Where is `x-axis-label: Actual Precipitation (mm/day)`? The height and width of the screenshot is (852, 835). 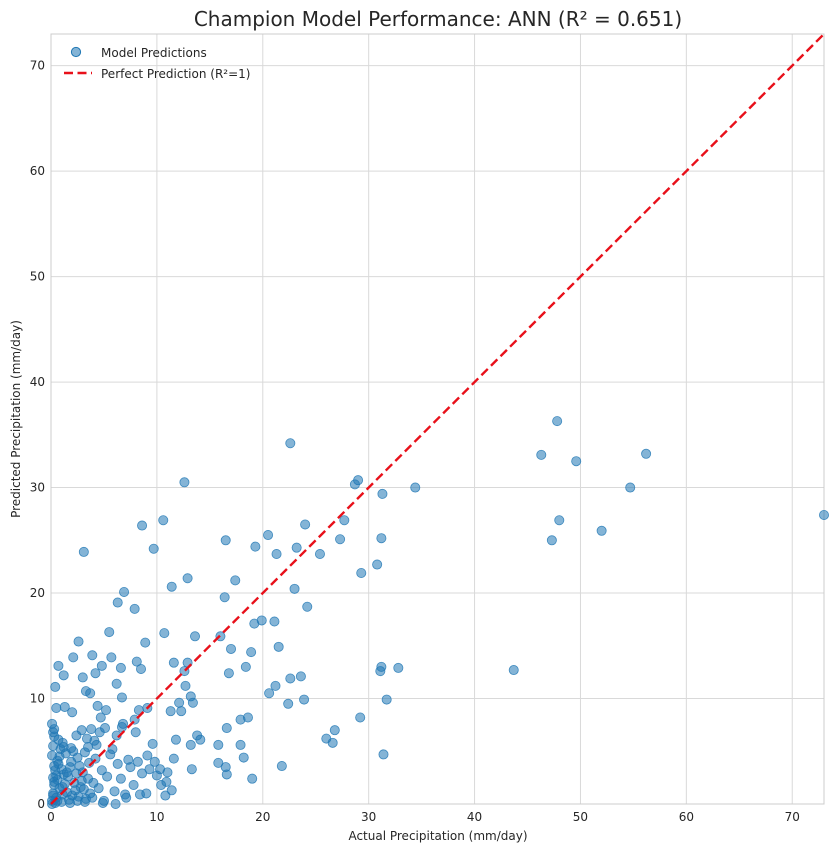
x-axis-label: Actual Precipitation (mm/day) is located at coordinates (437, 836).